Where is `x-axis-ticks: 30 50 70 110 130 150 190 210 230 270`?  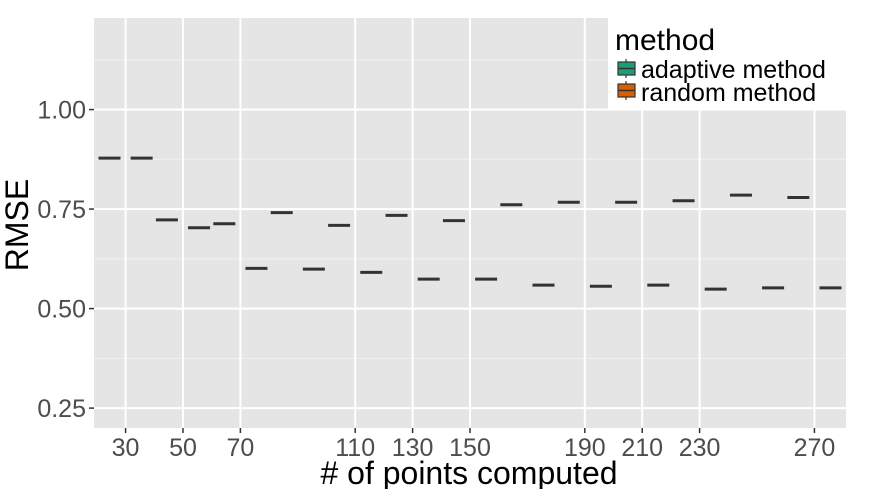 x-axis-ticks: 30 50 70 110 130 150 190 210 230 270 is located at coordinates (474, 445).